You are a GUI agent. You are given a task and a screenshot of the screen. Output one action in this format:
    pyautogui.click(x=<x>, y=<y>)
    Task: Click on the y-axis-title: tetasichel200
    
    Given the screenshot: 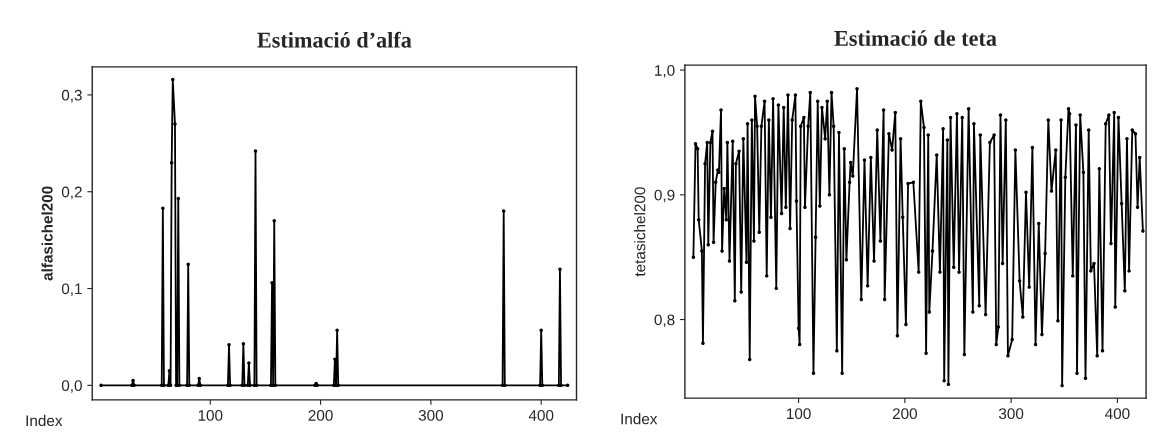 What is the action you would take?
    pyautogui.click(x=640, y=232)
    